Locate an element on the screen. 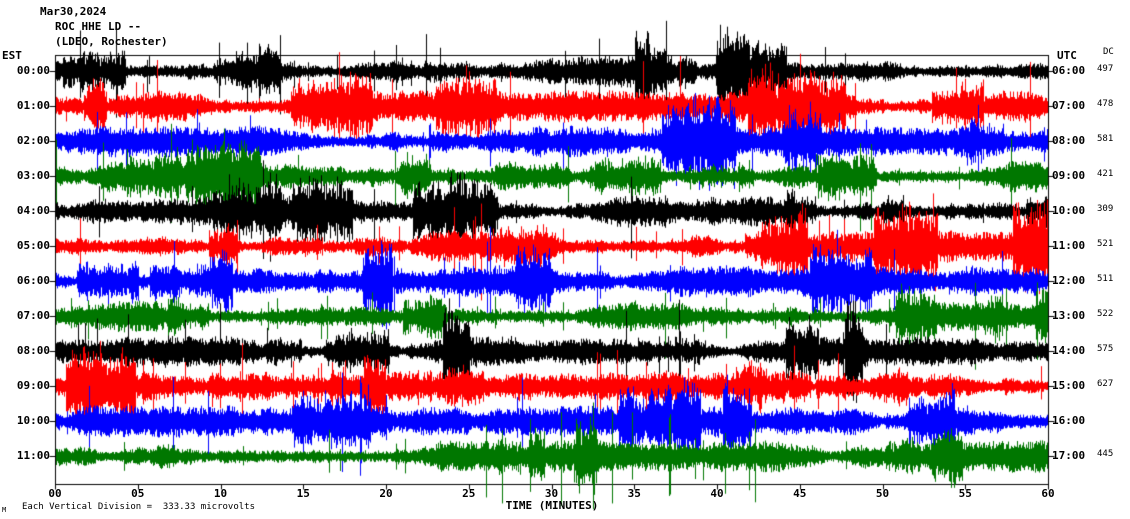 The image size is (1130, 519). dc-value-label: 581 is located at coordinates (1105, 139).